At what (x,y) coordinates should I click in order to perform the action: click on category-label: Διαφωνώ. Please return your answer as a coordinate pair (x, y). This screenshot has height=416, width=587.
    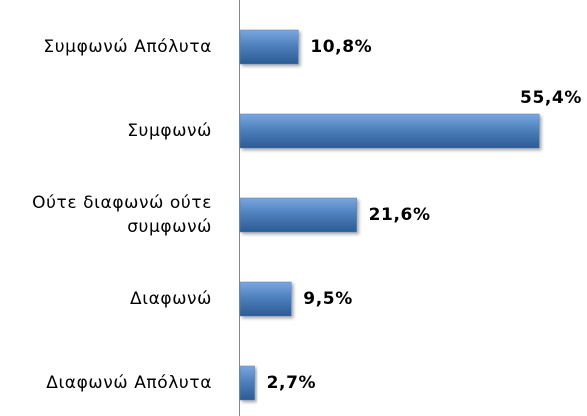
    Looking at the image, I should click on (171, 299).